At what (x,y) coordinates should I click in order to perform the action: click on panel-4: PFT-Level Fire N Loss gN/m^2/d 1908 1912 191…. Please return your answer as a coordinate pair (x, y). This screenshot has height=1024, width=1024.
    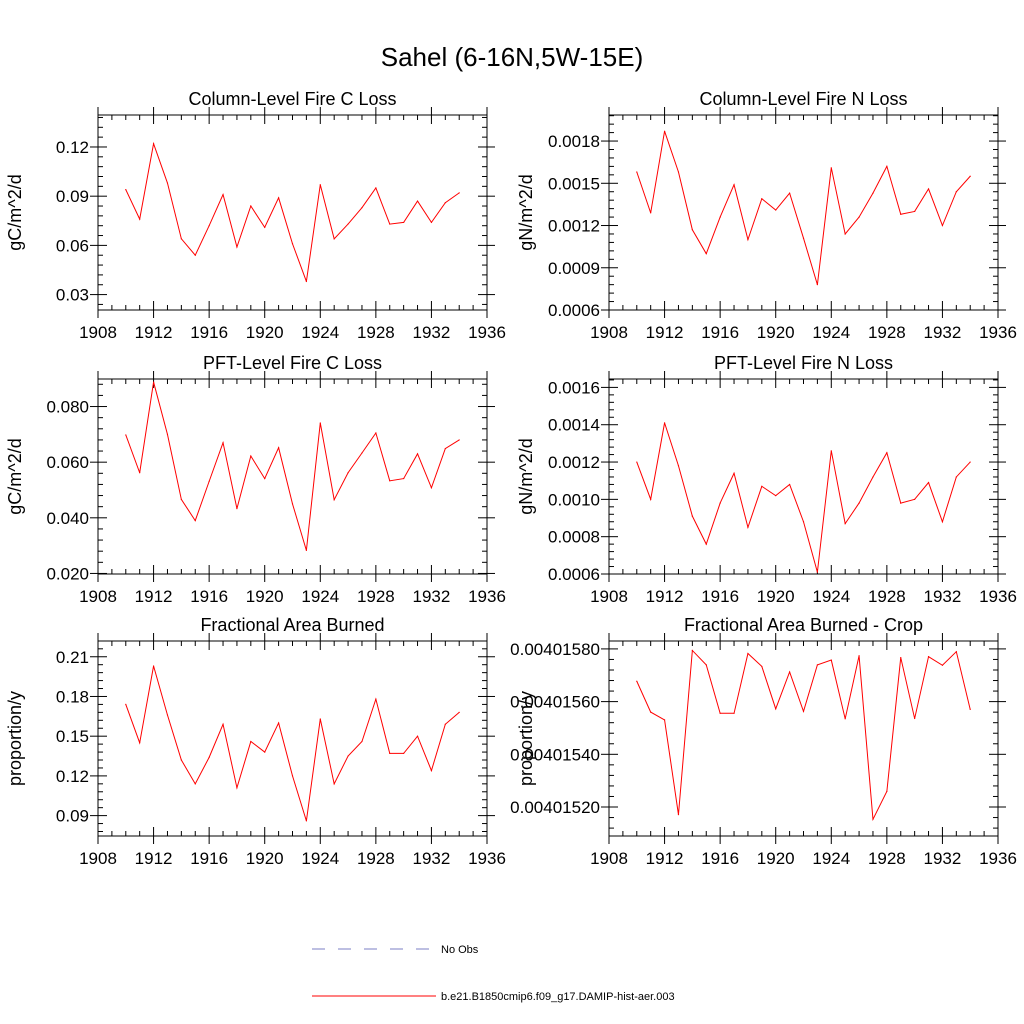
    Looking at the image, I should click on (766, 479).